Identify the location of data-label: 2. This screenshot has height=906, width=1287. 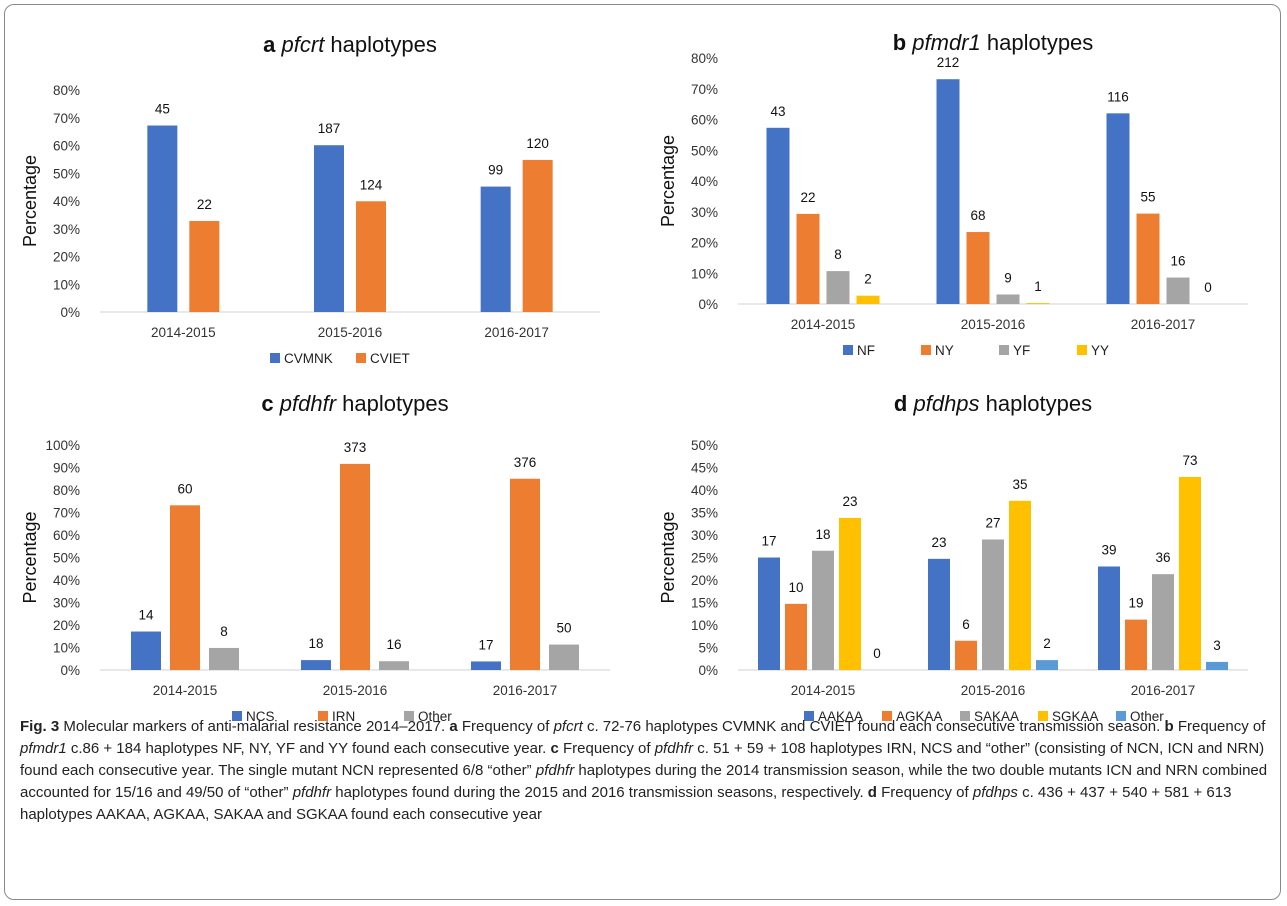
(1047, 643).